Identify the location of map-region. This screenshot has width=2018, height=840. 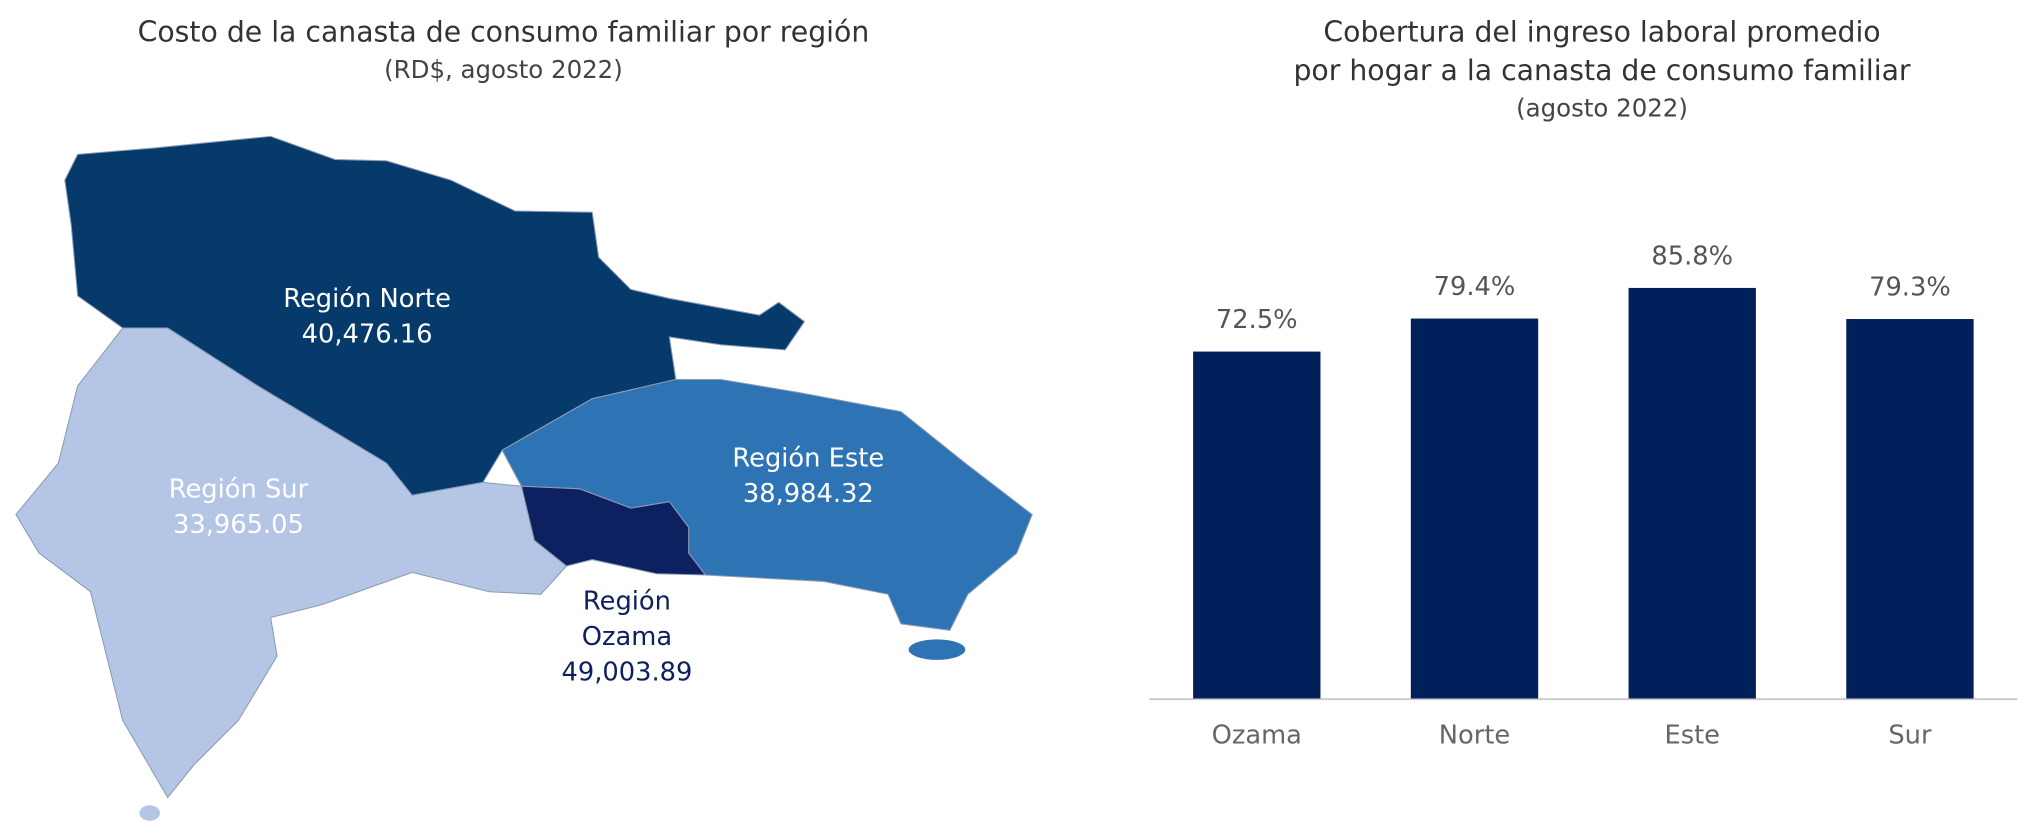
(613, 530).